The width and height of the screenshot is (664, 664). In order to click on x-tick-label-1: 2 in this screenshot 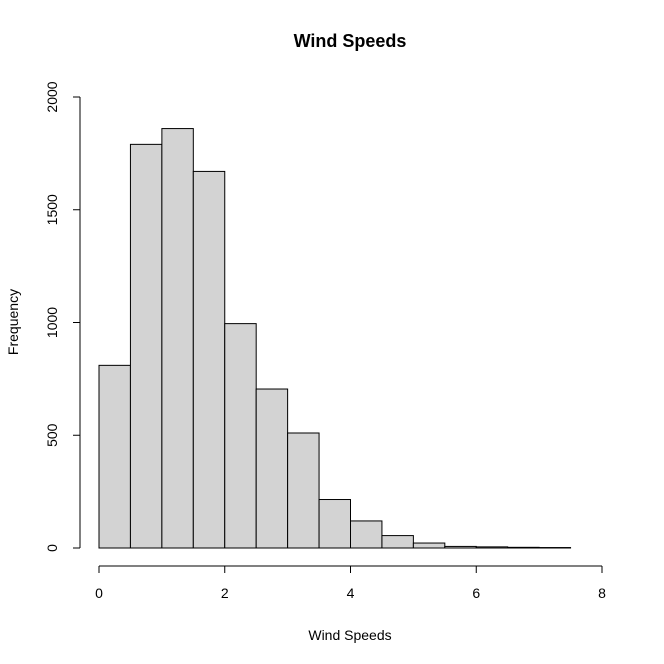, I will do `click(225, 593)`.